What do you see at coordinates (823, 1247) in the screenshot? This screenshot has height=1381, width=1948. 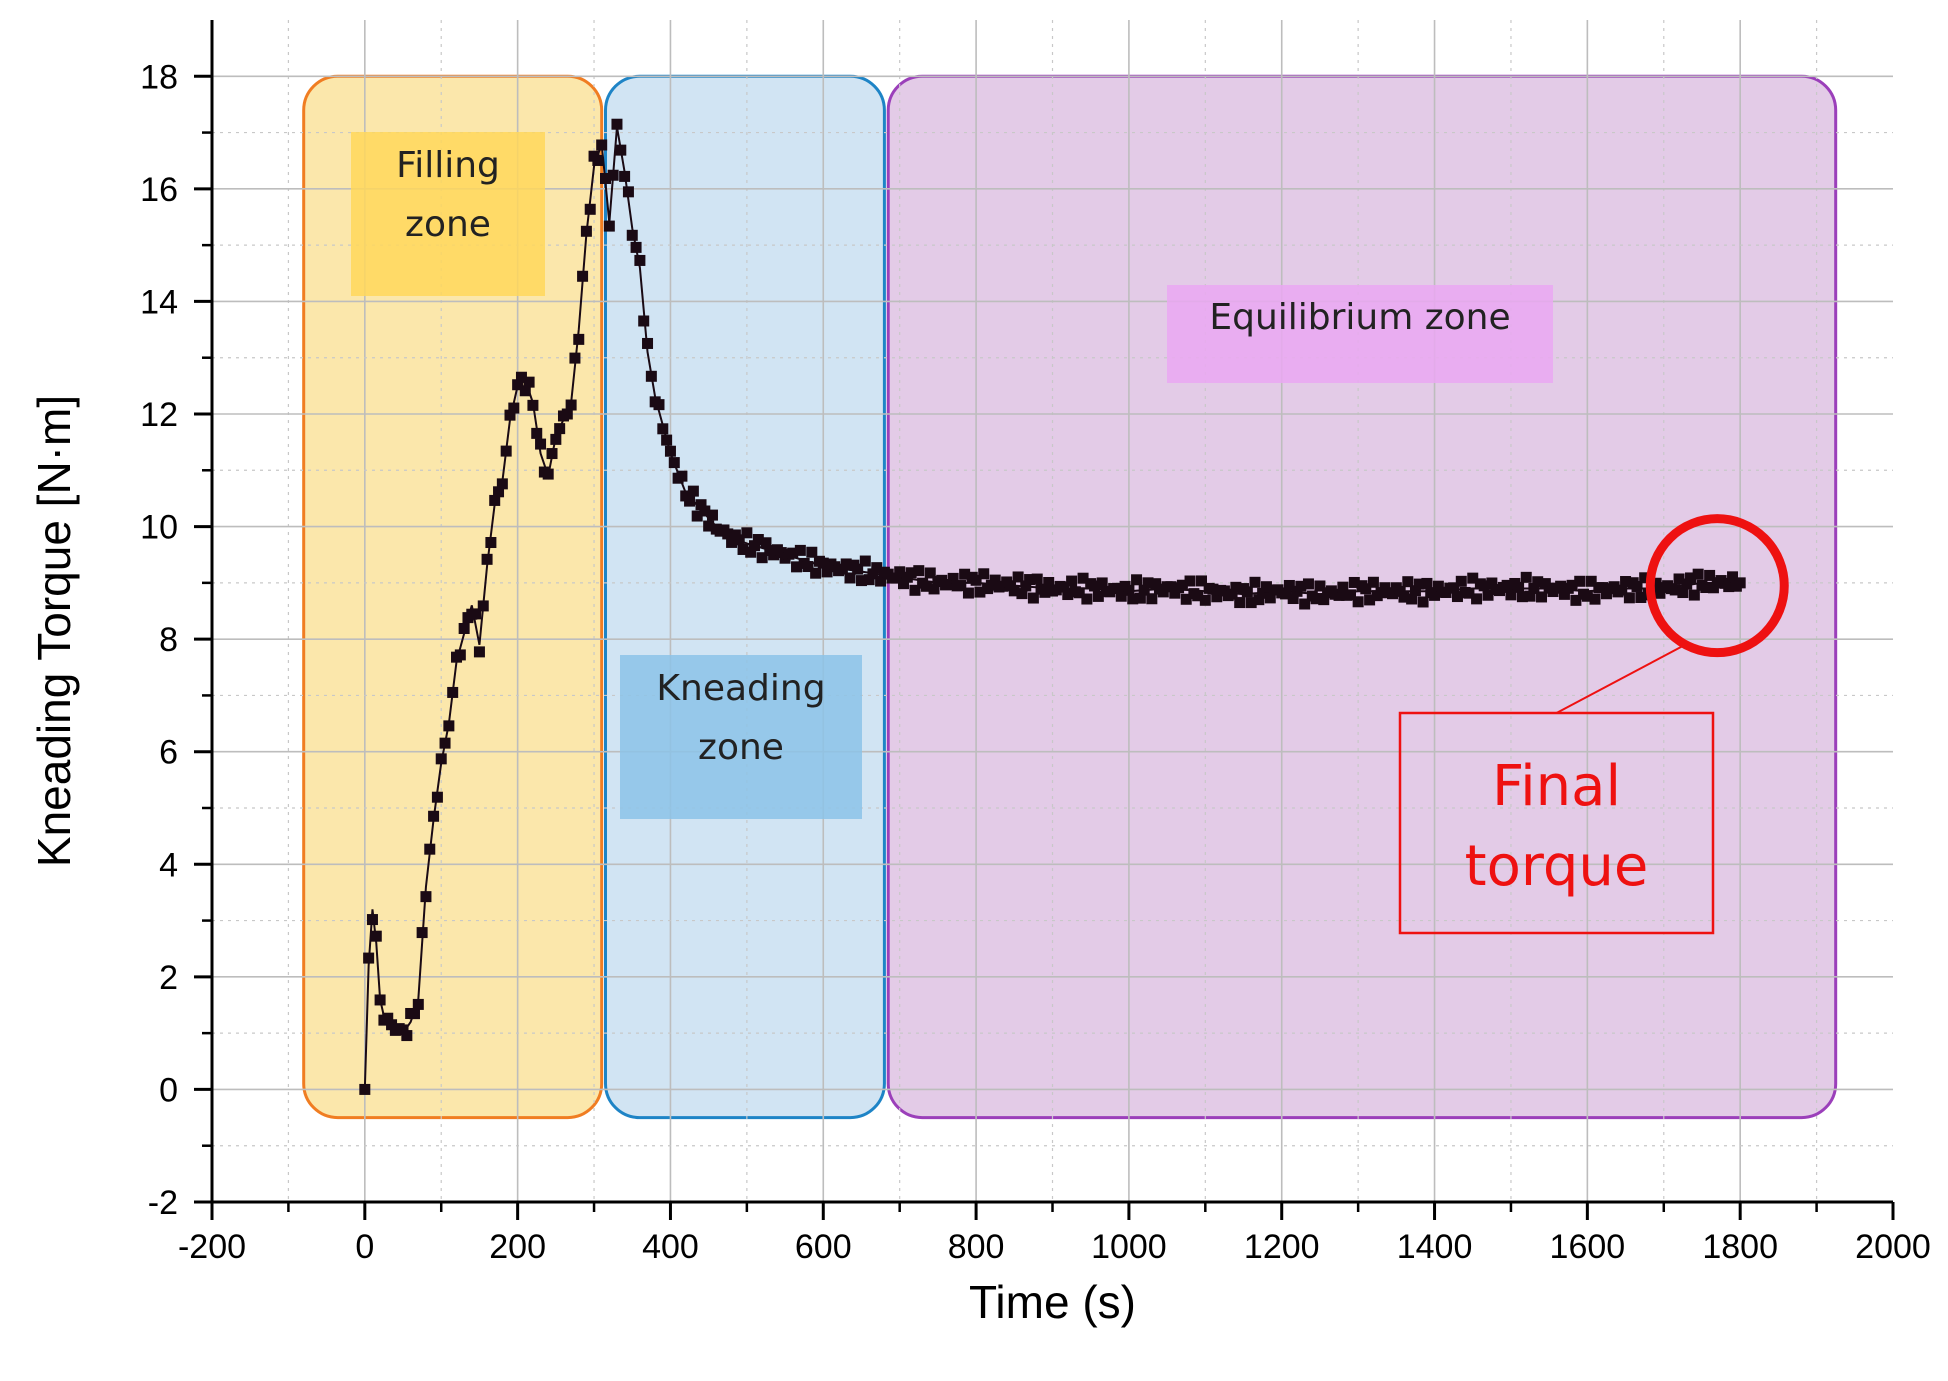 I see `x-tick-label: 600` at bounding box center [823, 1247].